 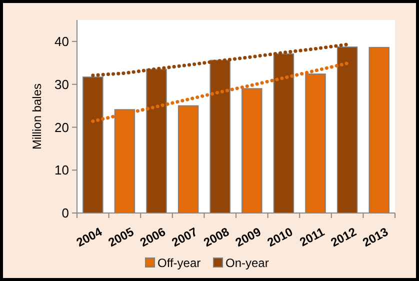 I want to click on x-tick-label: 2007, so click(x=185, y=237).